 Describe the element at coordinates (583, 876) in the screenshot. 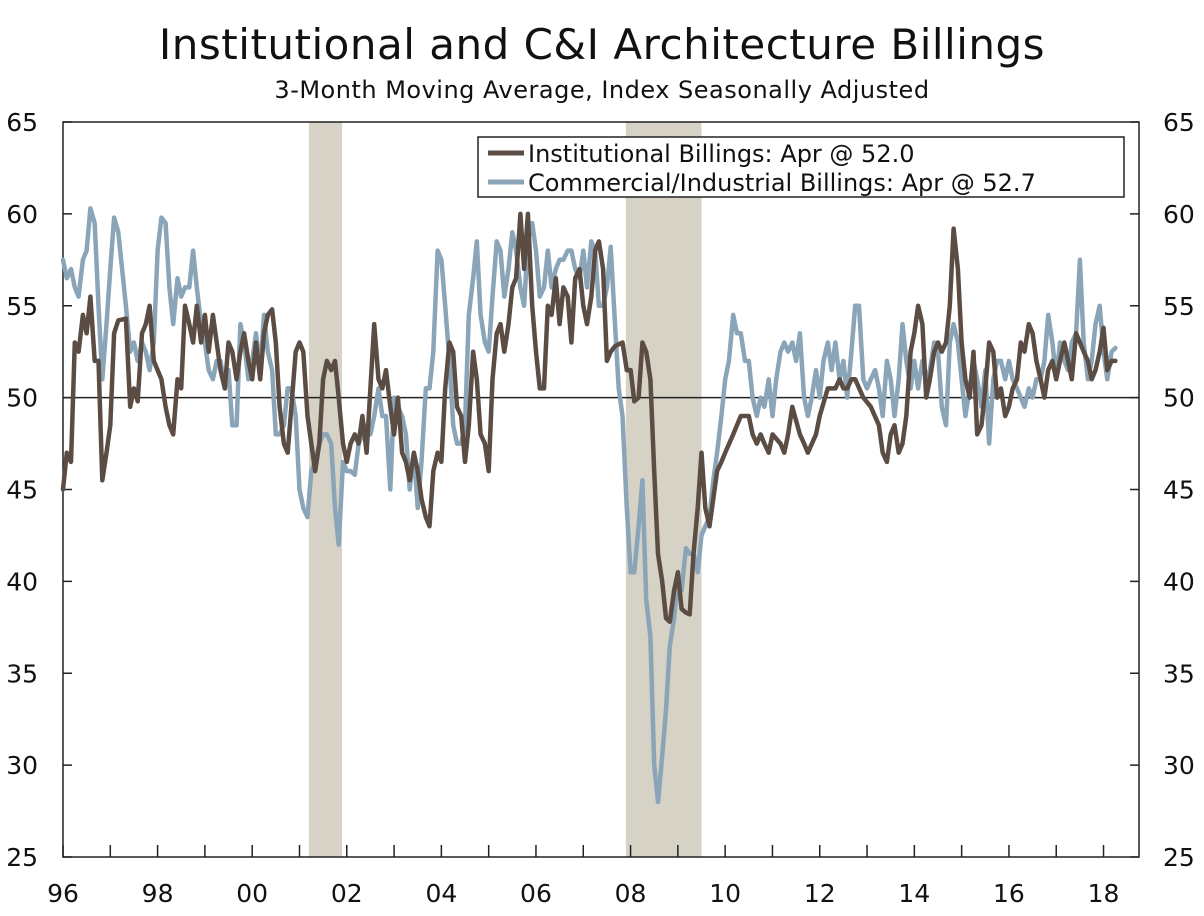

I see `x-axis-ticks: 96 98 00 02 04 06 08 10 12 14 16 18` at that location.